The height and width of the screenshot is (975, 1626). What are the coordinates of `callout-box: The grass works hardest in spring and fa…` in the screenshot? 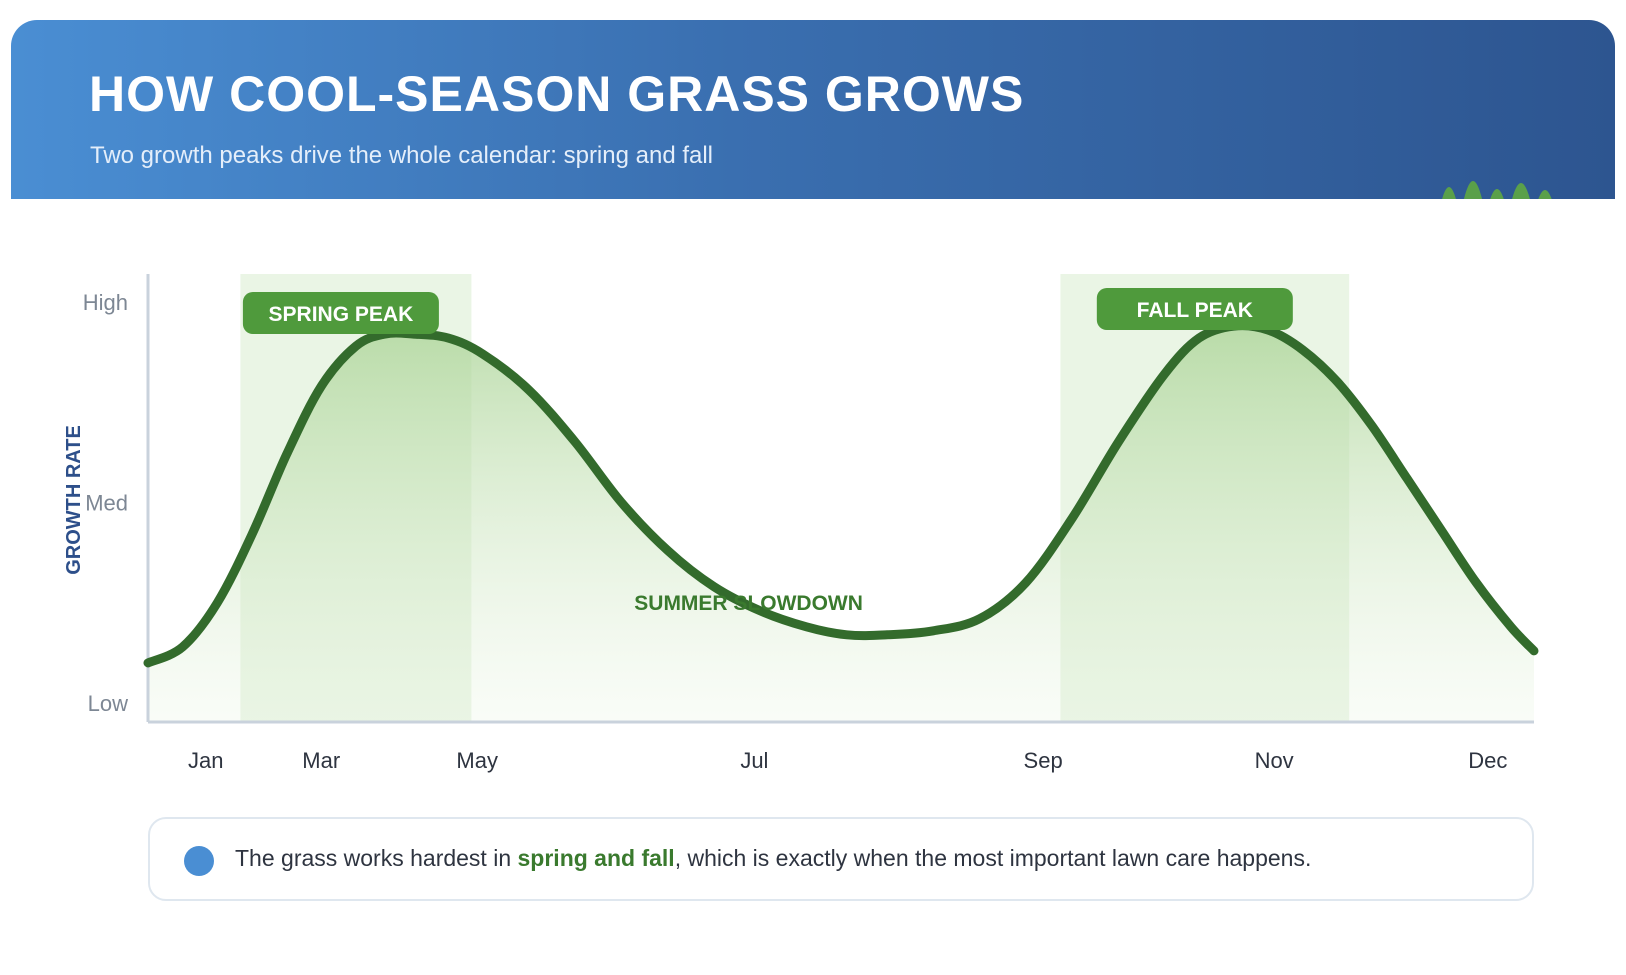 It's located at (841, 859).